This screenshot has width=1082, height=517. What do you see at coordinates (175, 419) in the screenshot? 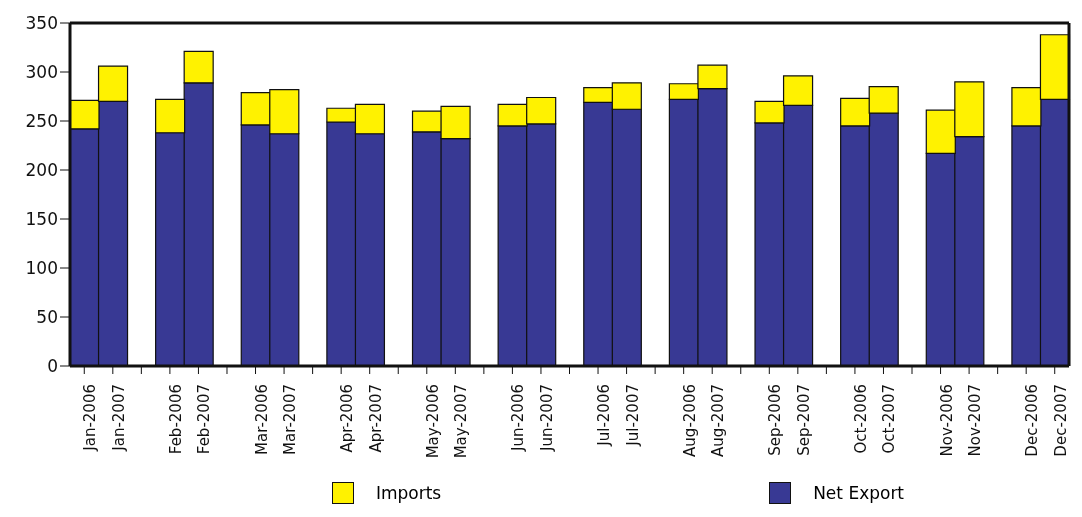
I see `x-tick-label: Feb-2006` at bounding box center [175, 419].